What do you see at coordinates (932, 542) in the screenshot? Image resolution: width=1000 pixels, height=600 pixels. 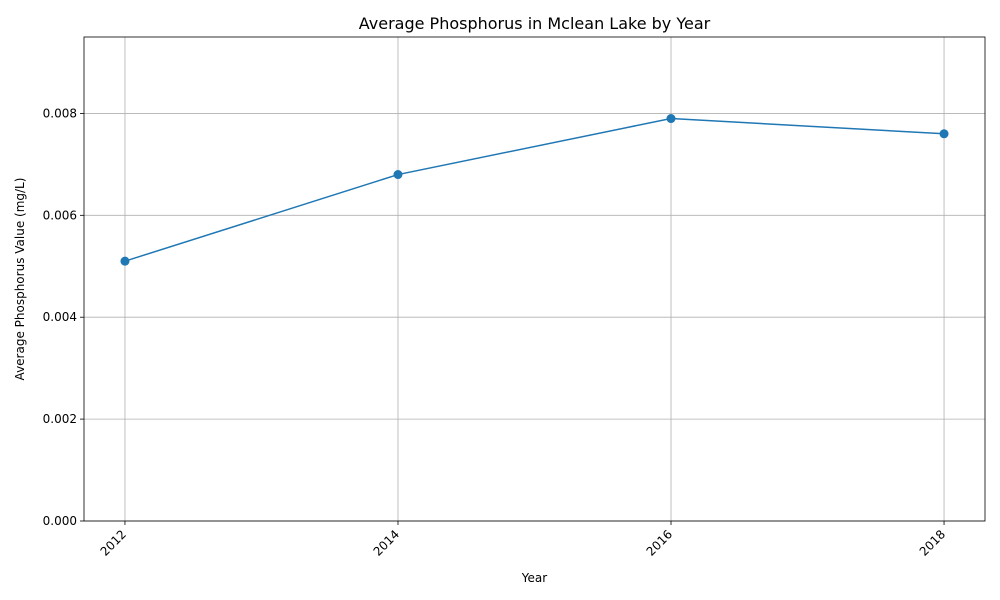 I see `x-tick-label: 2018` at bounding box center [932, 542].